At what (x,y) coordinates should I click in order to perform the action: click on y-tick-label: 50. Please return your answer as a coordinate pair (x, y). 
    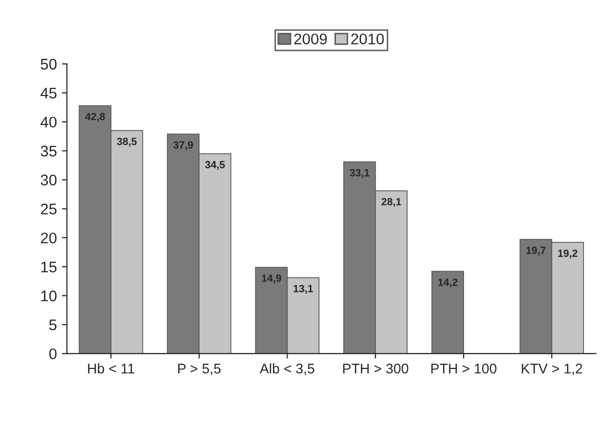
    Looking at the image, I should click on (48, 64).